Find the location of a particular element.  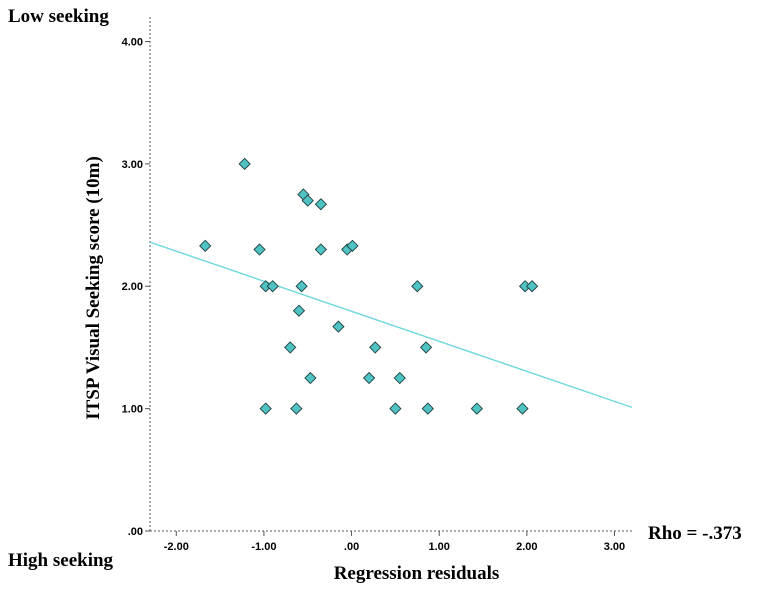

x-tick-label: 1.00 is located at coordinates (438, 547).